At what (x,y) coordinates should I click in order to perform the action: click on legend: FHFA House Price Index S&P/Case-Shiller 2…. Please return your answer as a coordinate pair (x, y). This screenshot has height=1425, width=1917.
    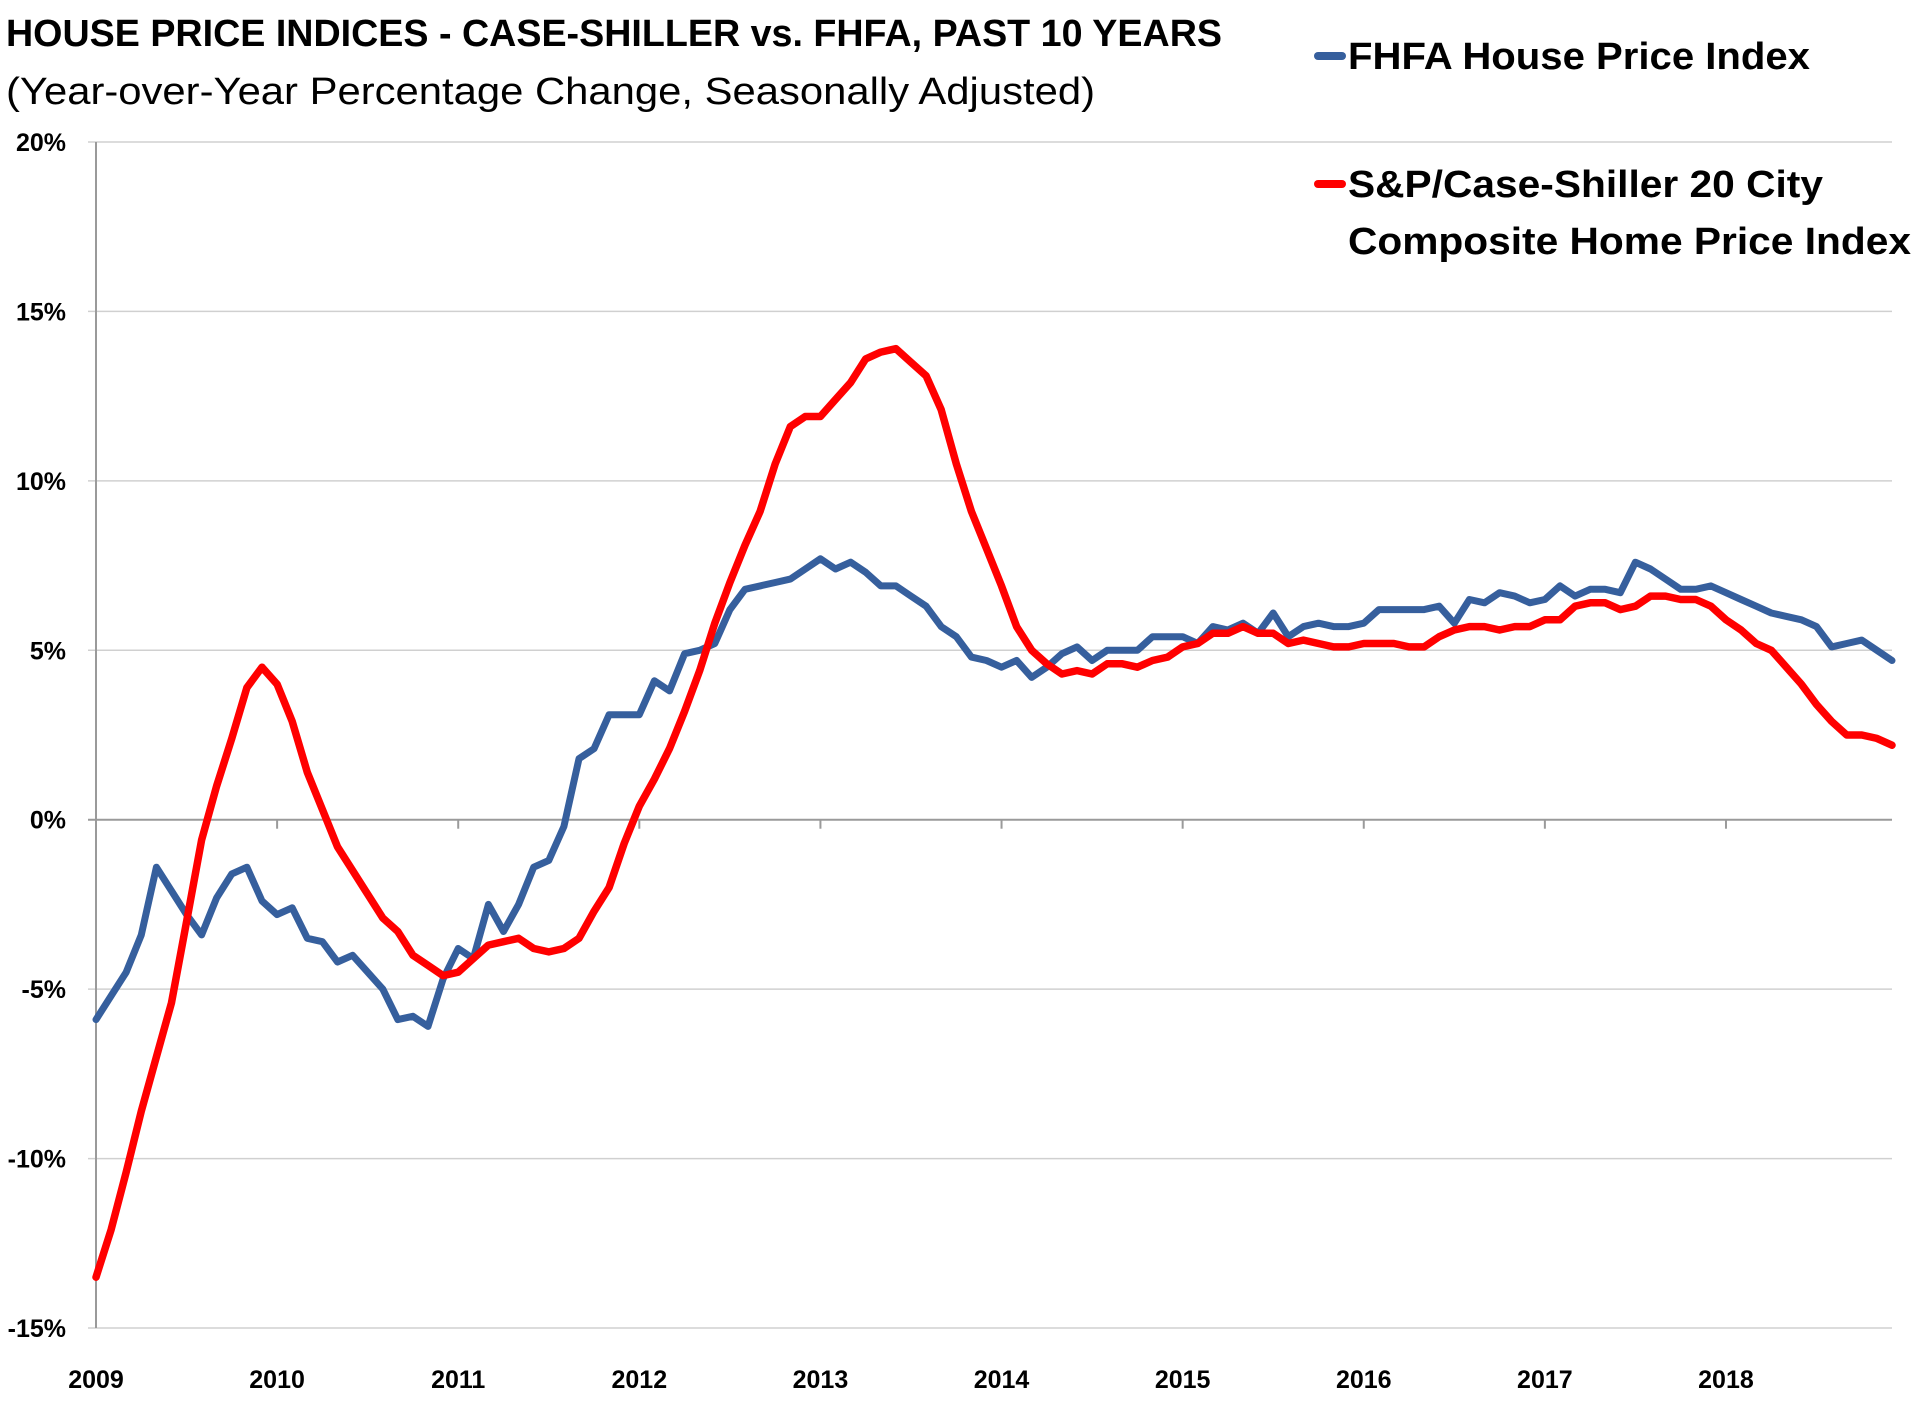
    Looking at the image, I should click on (1612, 149).